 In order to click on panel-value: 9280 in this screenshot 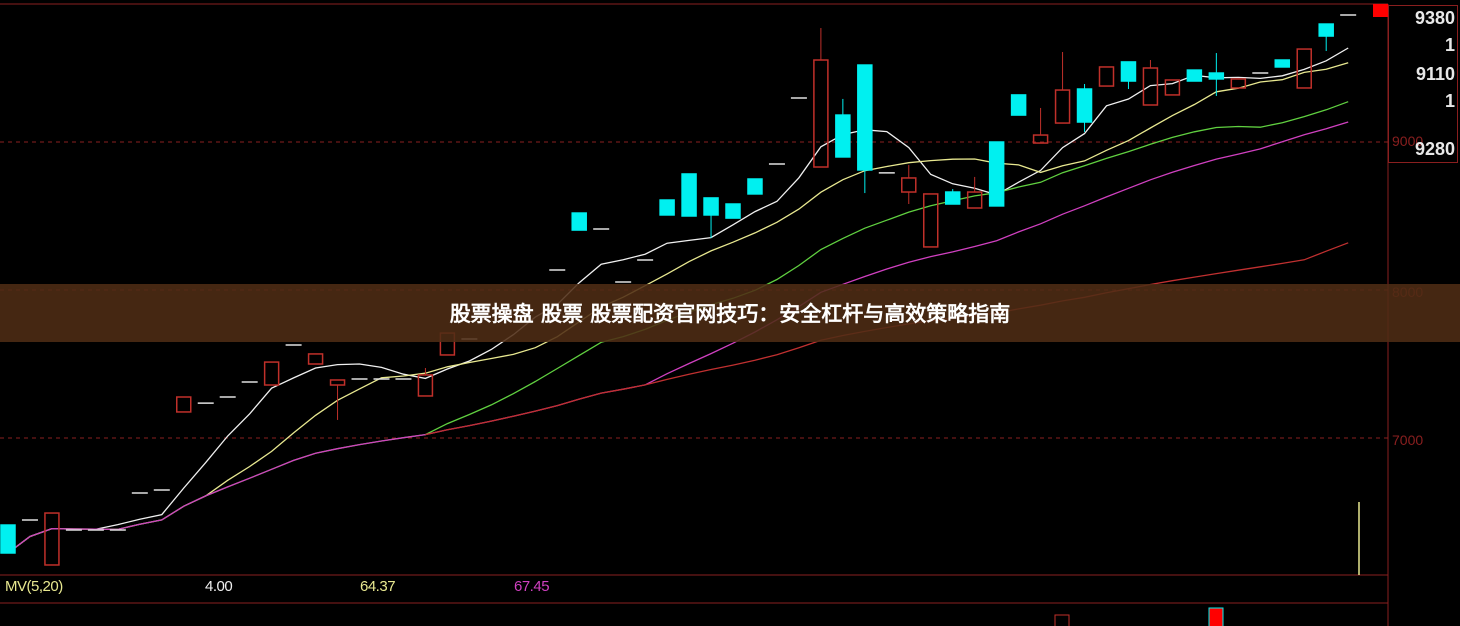, I will do `click(1434, 149)`.